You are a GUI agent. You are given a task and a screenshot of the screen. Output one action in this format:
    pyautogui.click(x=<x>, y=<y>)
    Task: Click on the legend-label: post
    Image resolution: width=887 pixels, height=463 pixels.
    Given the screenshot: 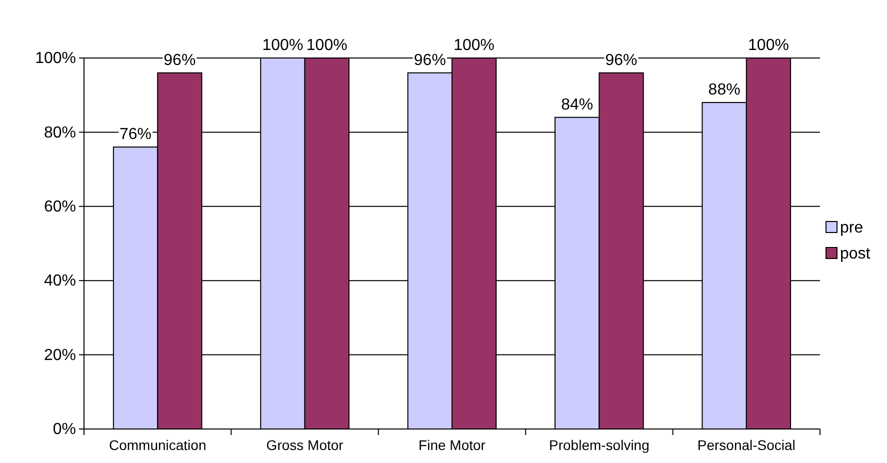 What is the action you would take?
    pyautogui.click(x=855, y=254)
    